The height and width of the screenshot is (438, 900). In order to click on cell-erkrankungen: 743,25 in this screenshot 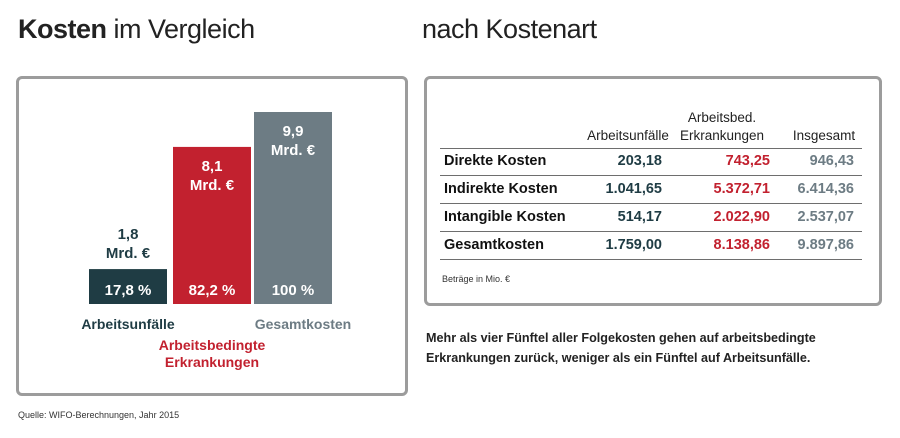, I will do `click(747, 161)`.